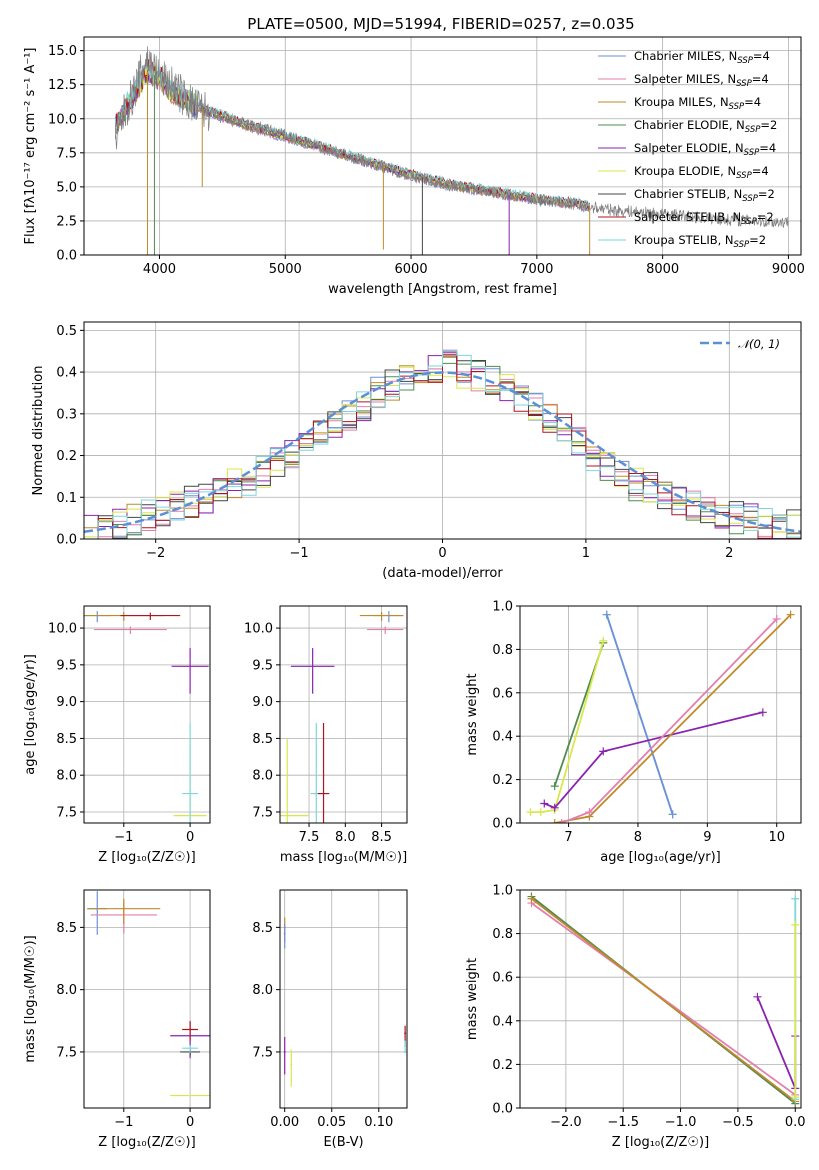 The image size is (819, 1170). What do you see at coordinates (795, 1122) in the screenshot?
I see `x-tick-label: 0.0` at bounding box center [795, 1122].